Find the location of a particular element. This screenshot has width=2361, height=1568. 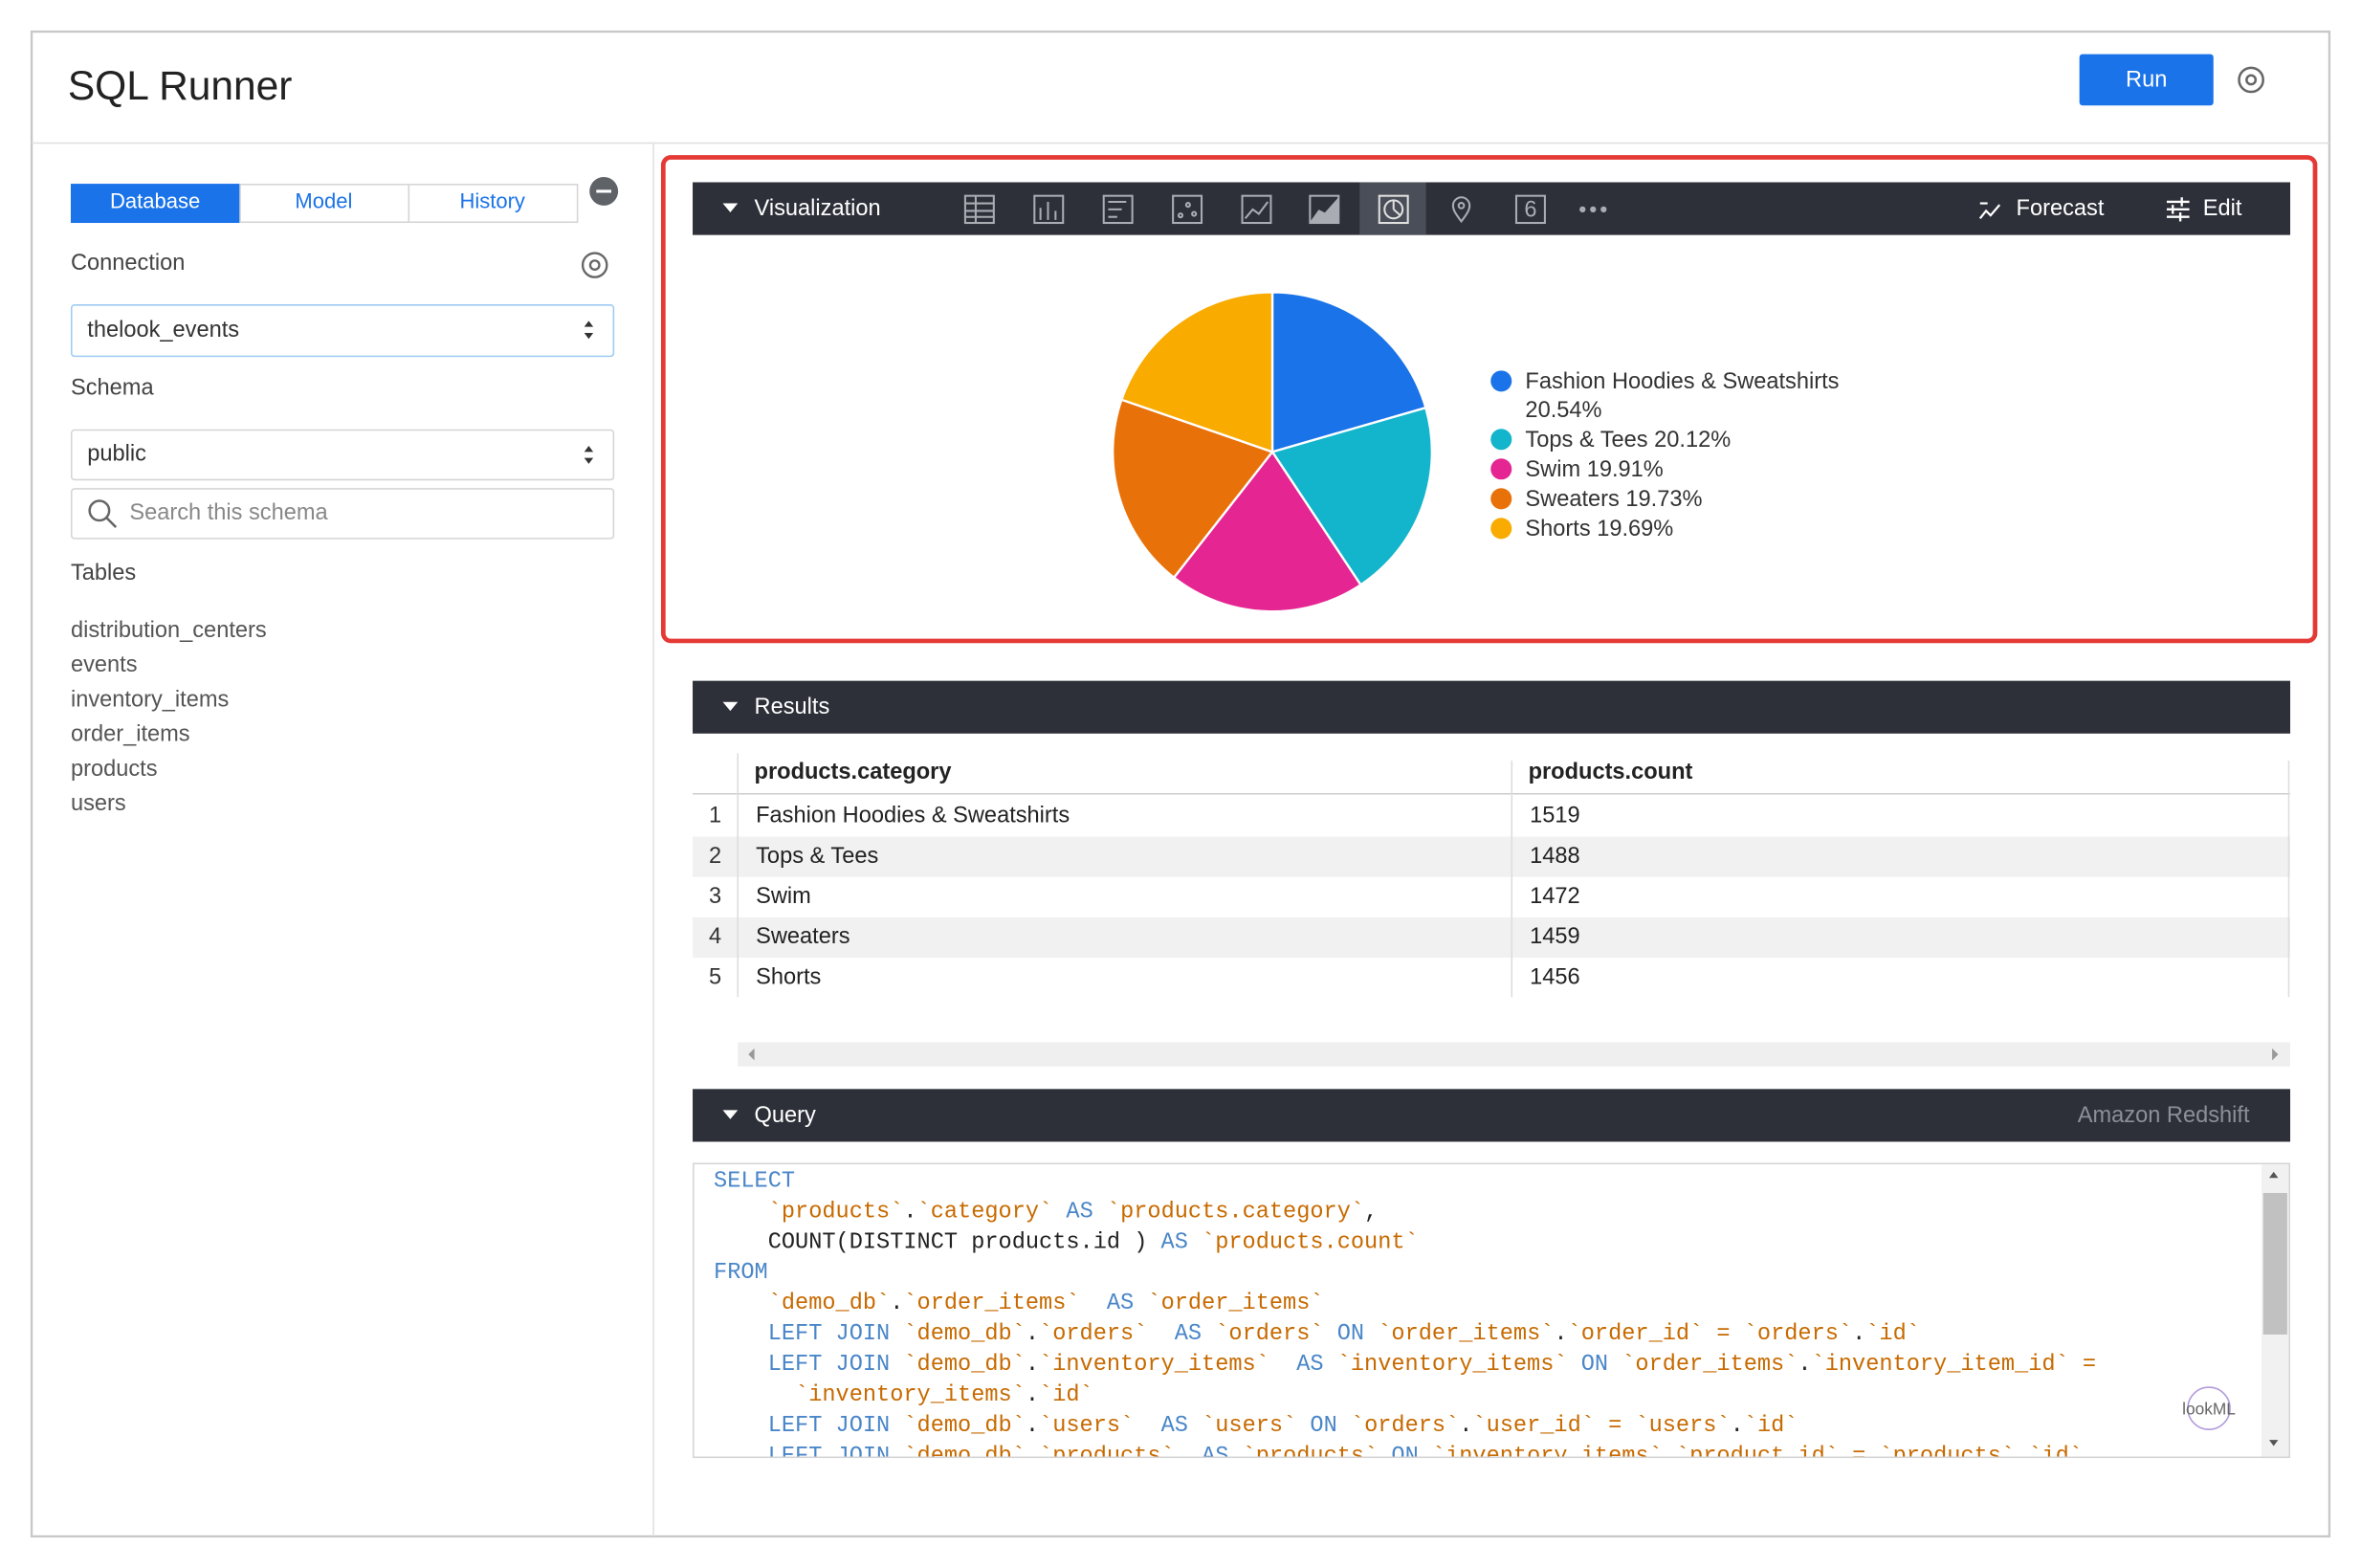

run-button-label: Run is located at coordinates (2147, 79).